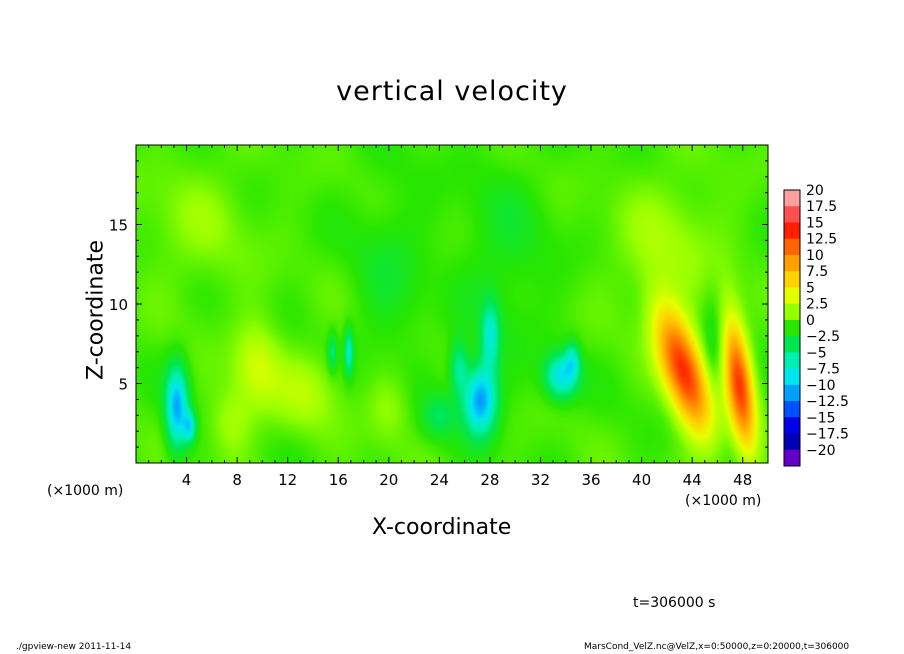 The width and height of the screenshot is (904, 654). What do you see at coordinates (489, 480) in the screenshot?
I see `x-tick-label: 28` at bounding box center [489, 480].